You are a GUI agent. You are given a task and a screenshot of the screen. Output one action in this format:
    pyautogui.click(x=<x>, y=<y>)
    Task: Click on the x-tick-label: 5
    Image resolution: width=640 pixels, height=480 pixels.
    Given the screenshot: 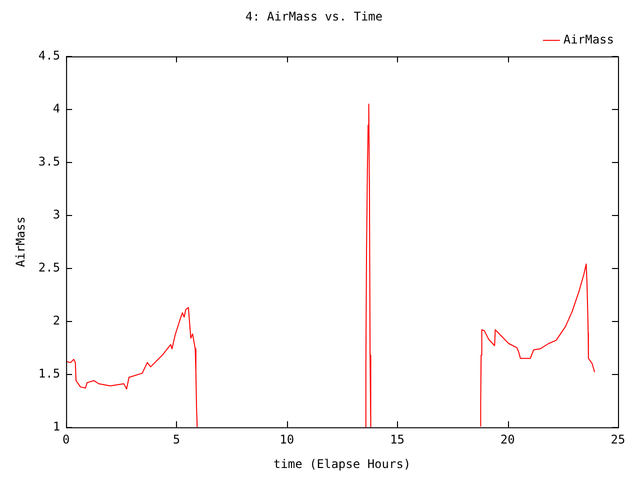 What is the action you would take?
    pyautogui.click(x=176, y=439)
    